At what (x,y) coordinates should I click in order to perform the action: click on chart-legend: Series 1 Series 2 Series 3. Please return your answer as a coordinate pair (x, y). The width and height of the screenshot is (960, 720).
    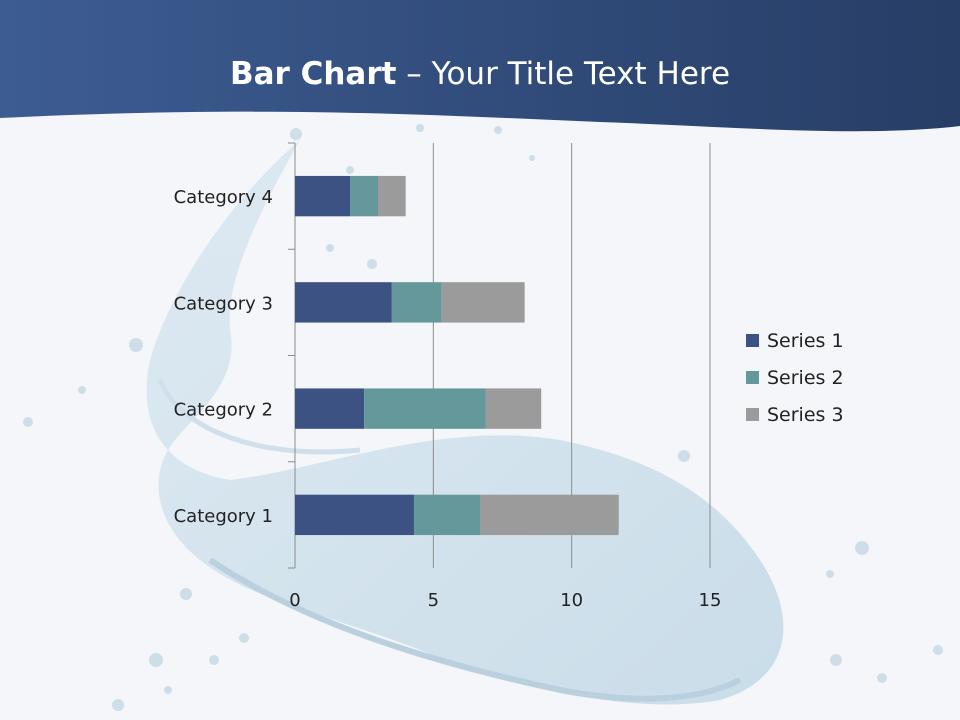
    Looking at the image, I should click on (795, 377).